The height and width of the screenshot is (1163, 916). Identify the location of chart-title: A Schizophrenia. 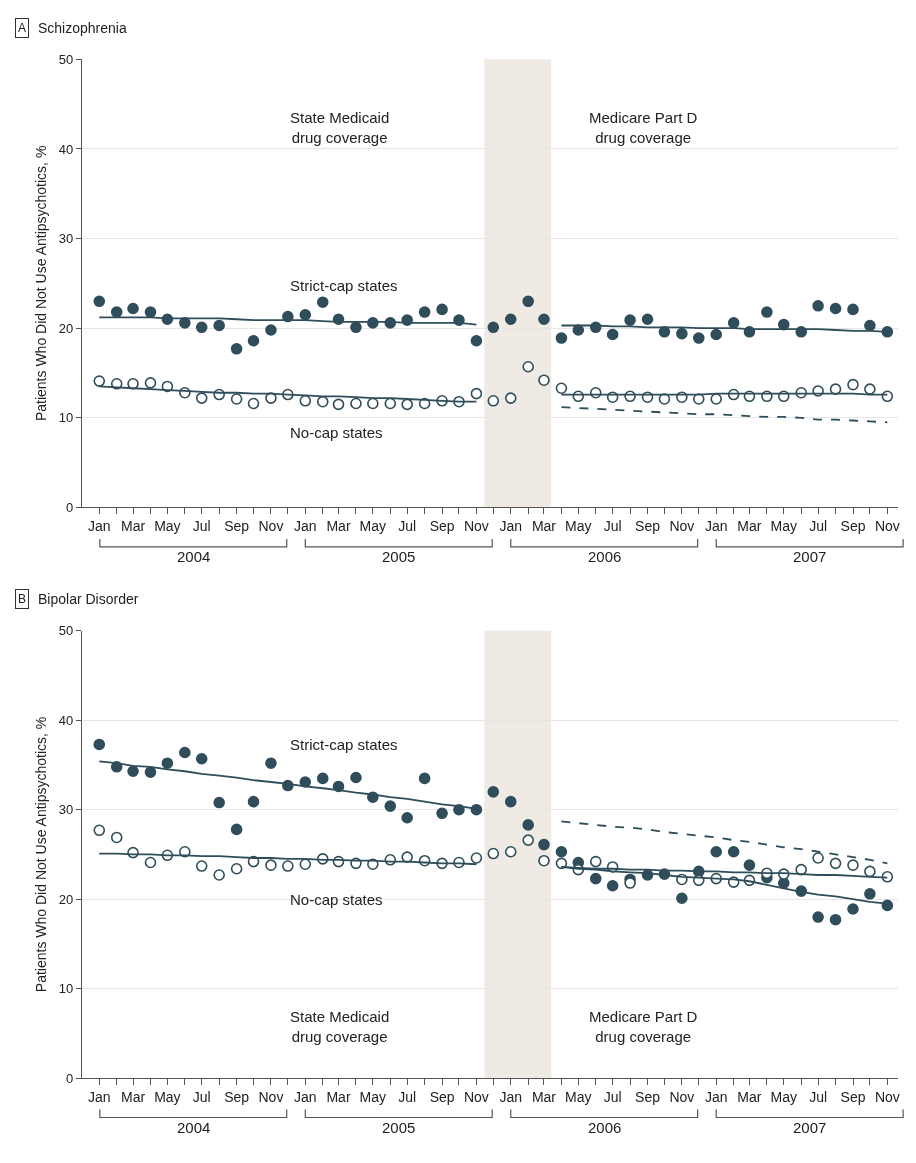
(72, 28).